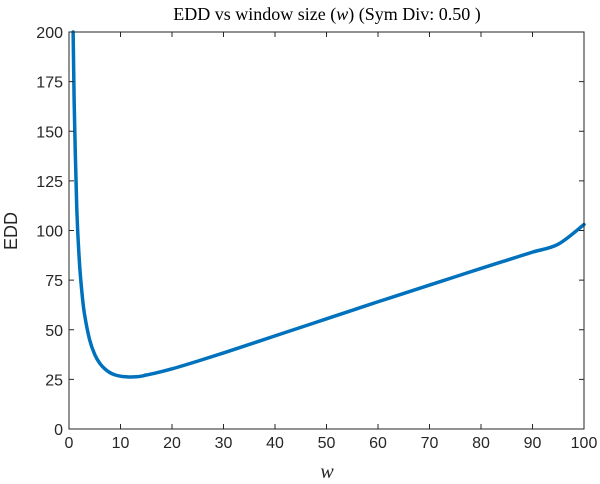 The width and height of the screenshot is (600, 484). What do you see at coordinates (327, 472) in the screenshot?
I see `x-axis-label: w` at bounding box center [327, 472].